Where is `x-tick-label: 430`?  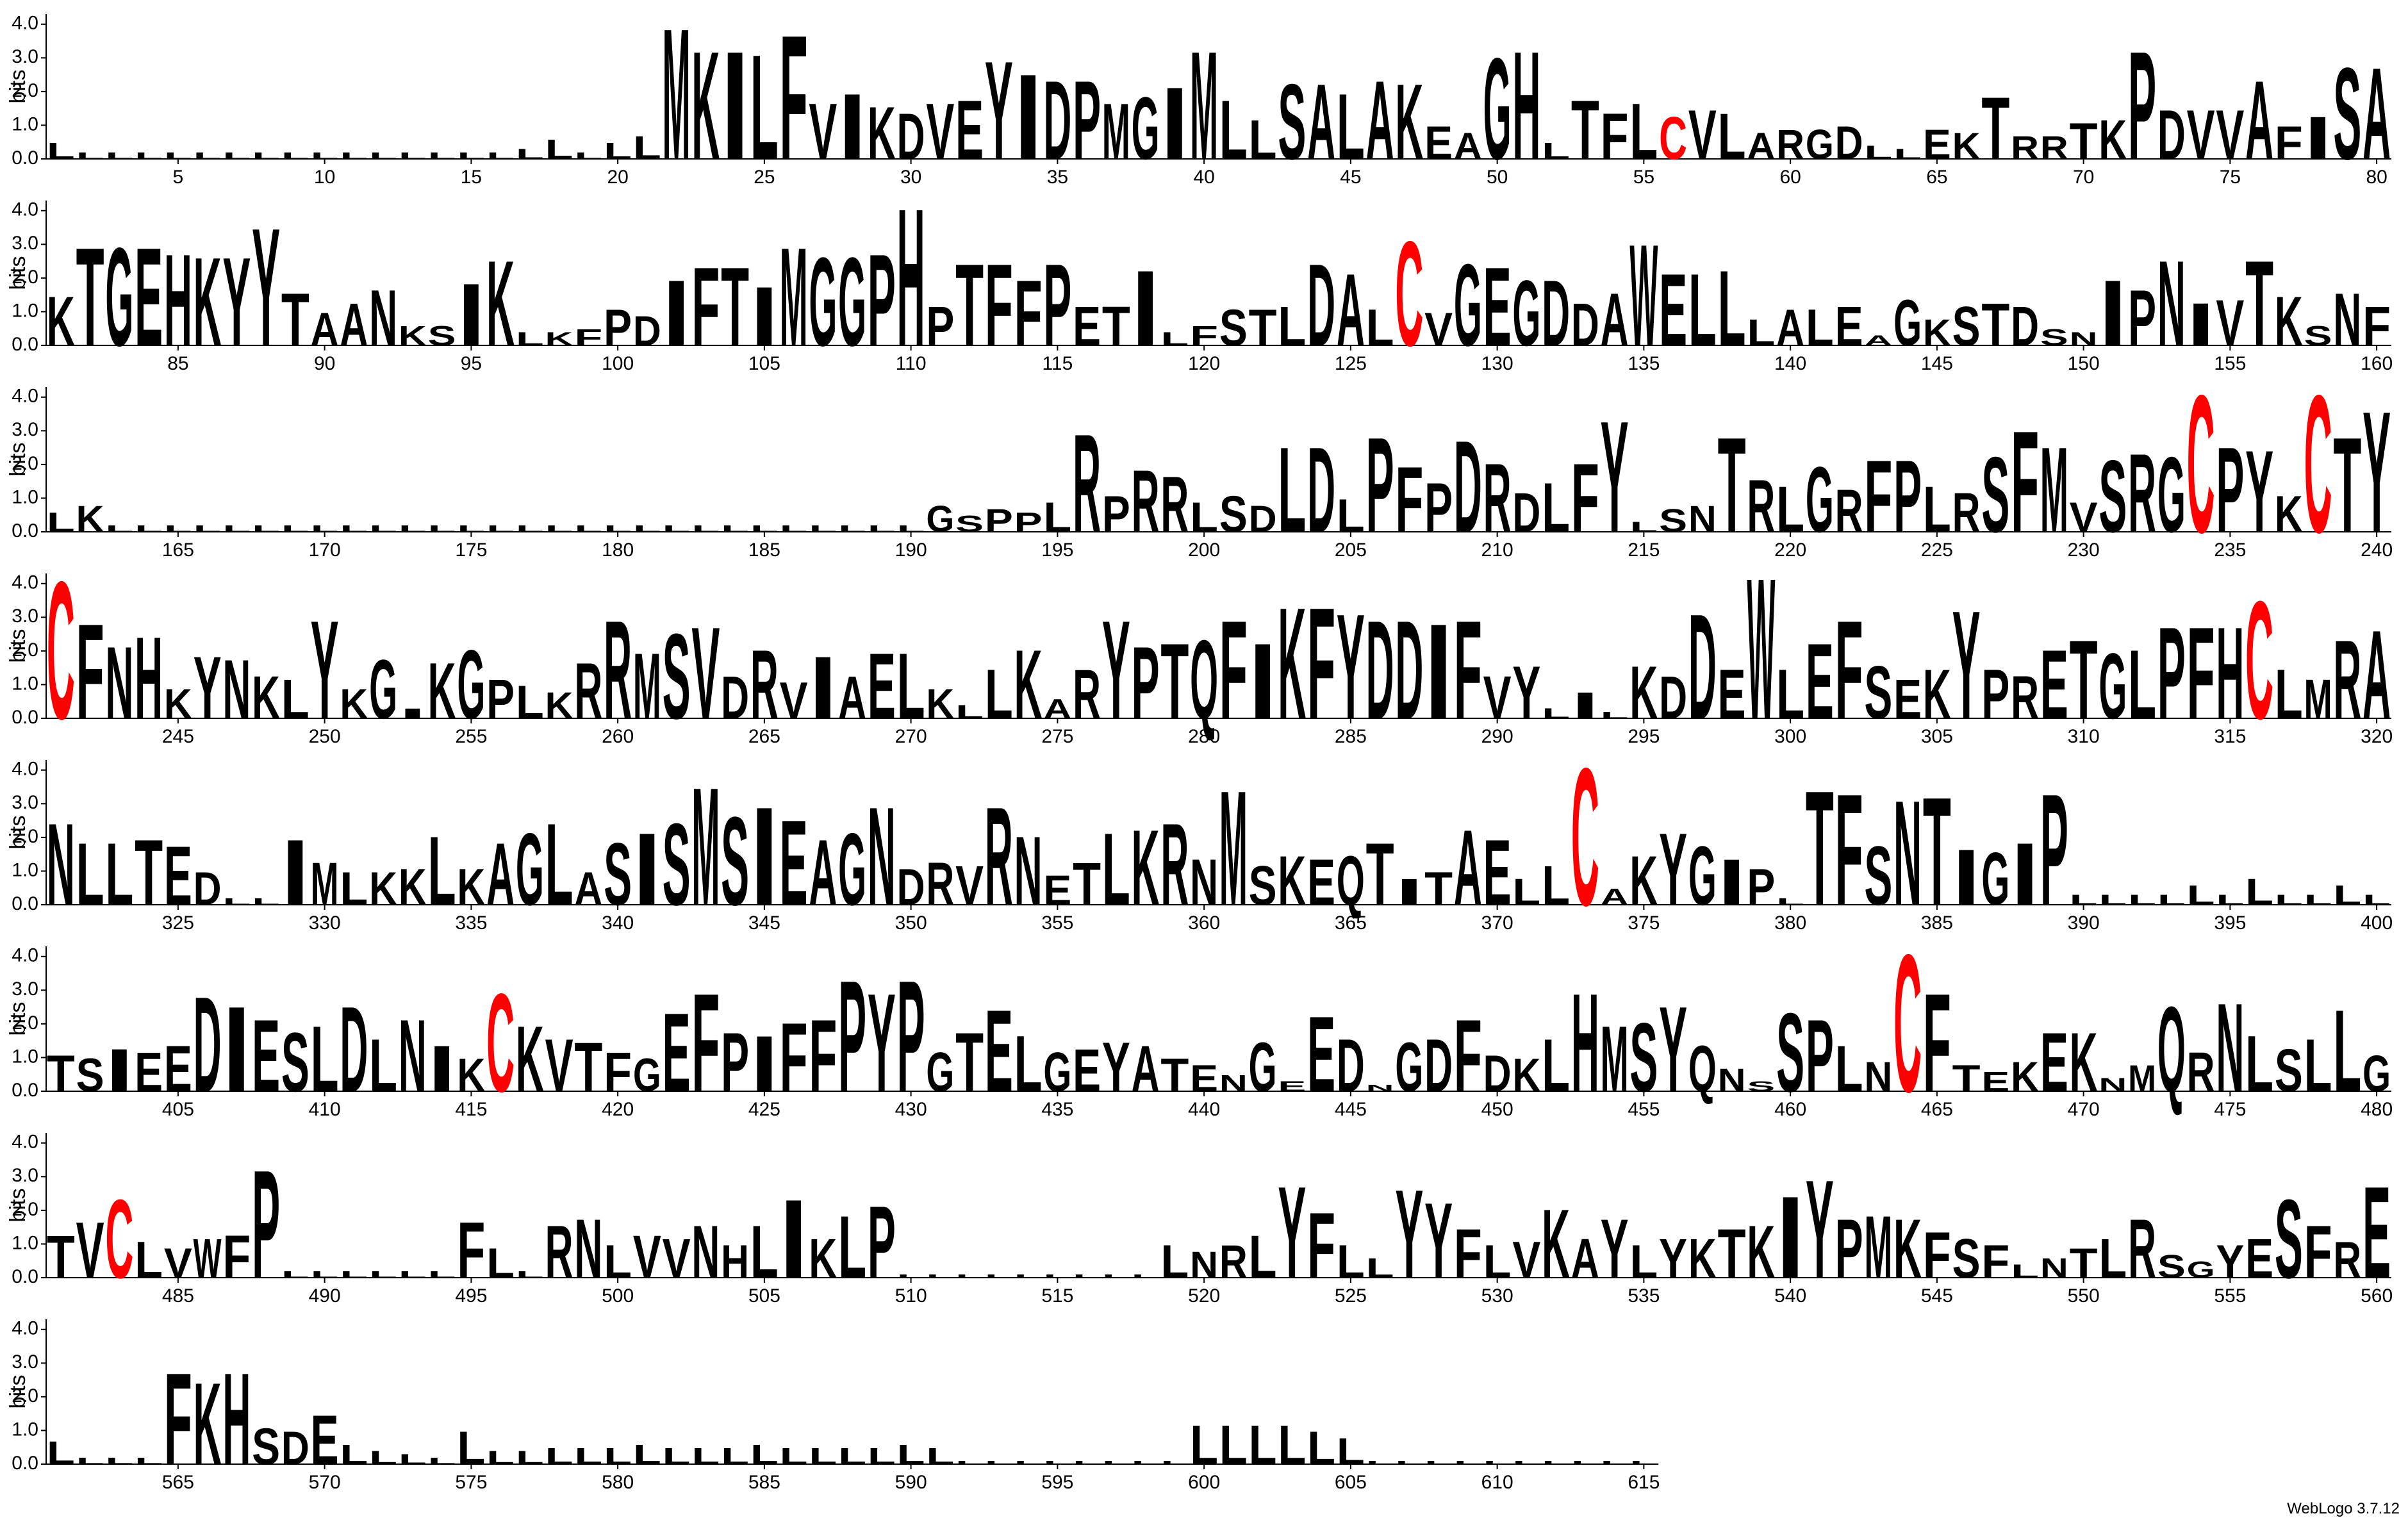 x-tick-label: 430 is located at coordinates (911, 1109).